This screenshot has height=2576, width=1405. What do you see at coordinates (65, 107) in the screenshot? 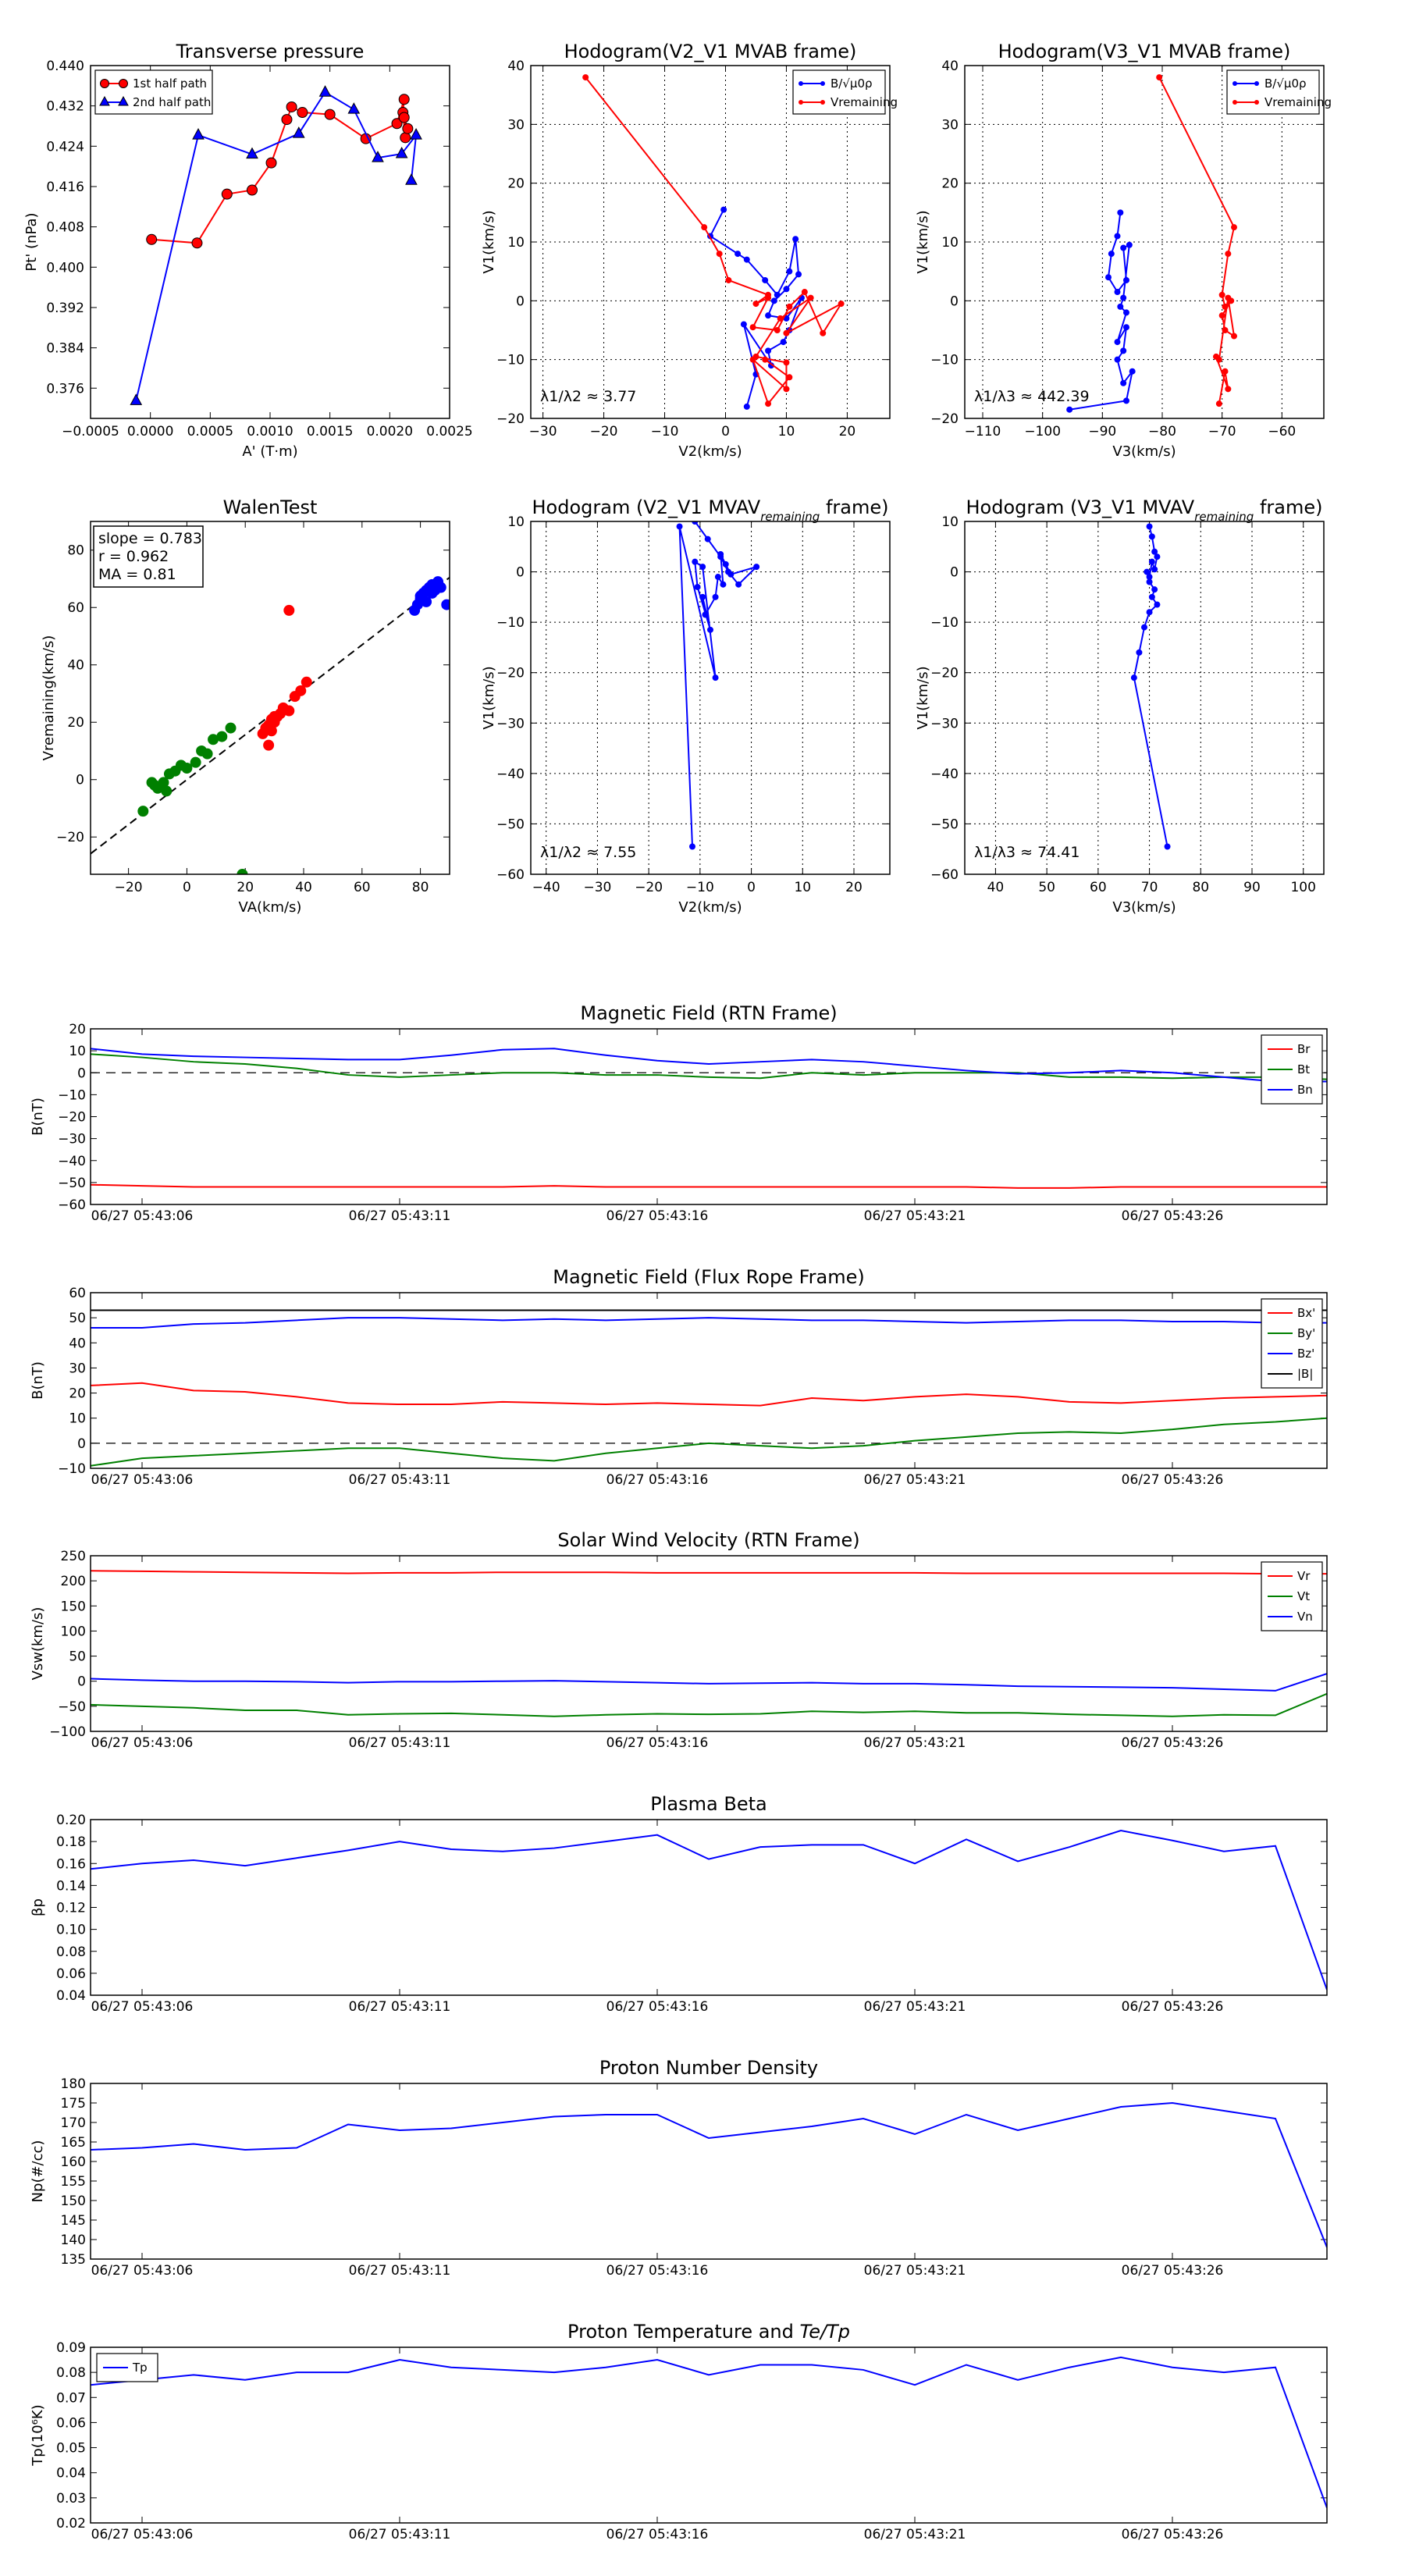
I see `y-tick-label: 0.432` at bounding box center [65, 107].